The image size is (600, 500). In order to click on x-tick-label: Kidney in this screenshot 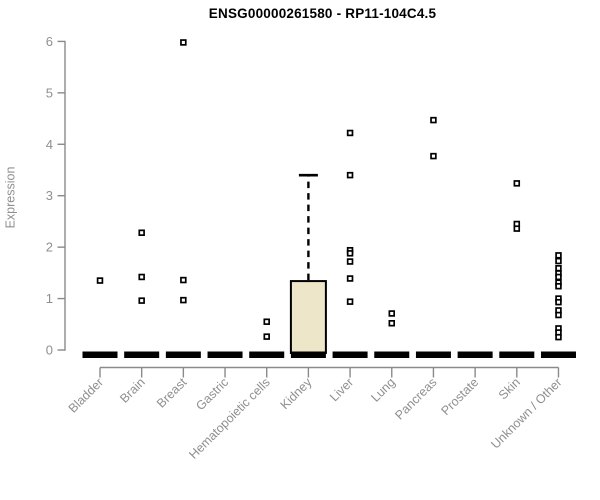, I will do `click(296, 393)`.